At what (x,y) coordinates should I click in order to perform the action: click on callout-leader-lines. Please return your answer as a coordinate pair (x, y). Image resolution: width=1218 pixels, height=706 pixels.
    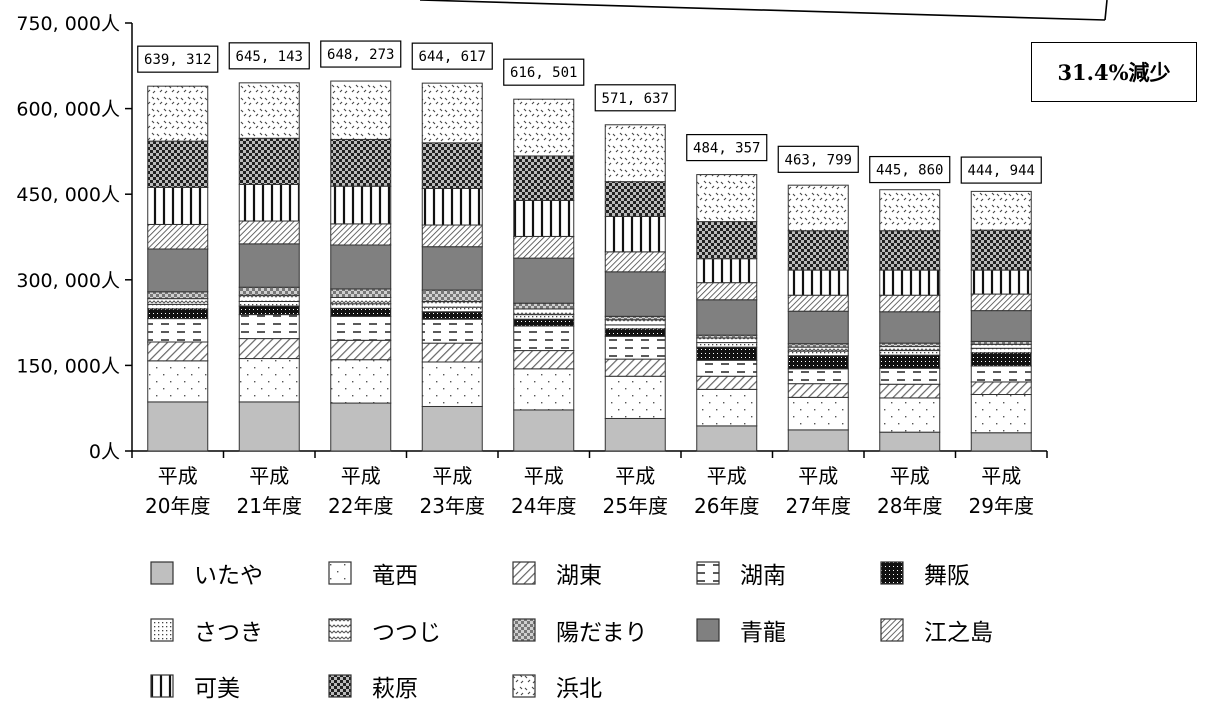
    Looking at the image, I should click on (763, 10).